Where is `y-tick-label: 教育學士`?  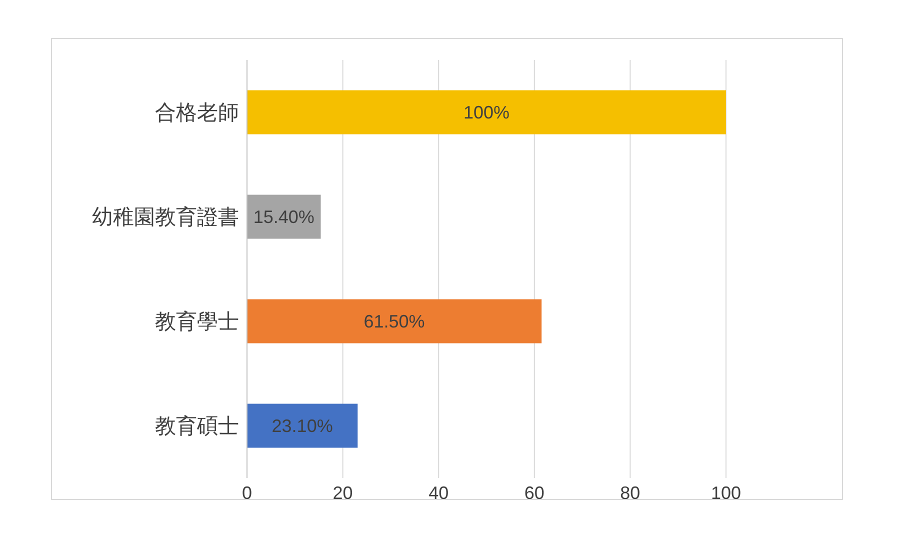 y-tick-label: 教育學士 is located at coordinates (197, 322).